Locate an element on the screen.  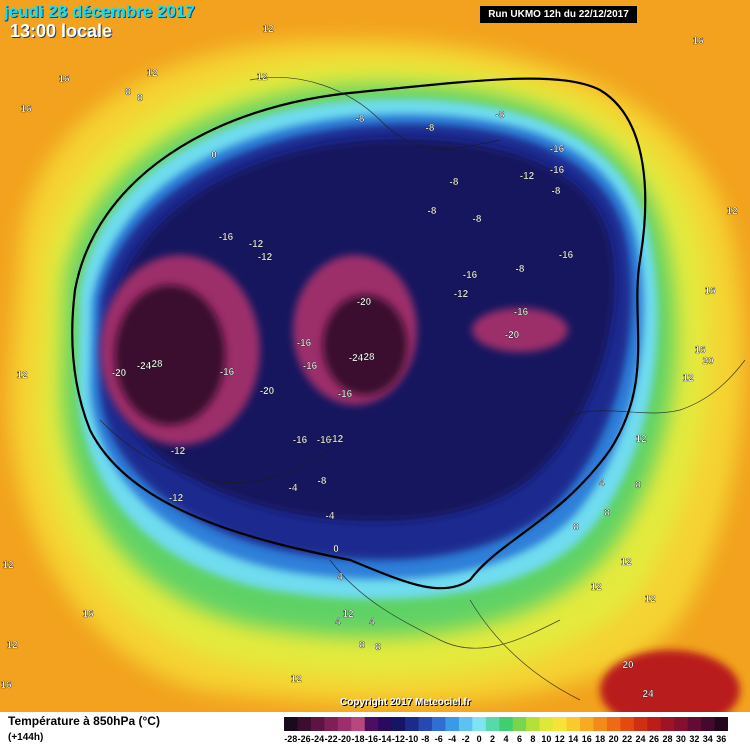
isotherm-label: -24 is located at coordinates (144, 366).